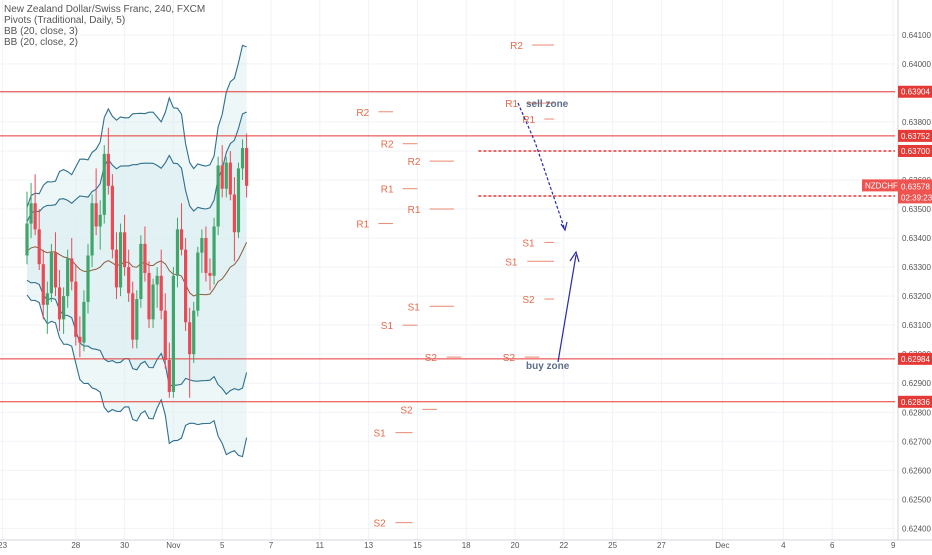  I want to click on legend-bb-3: BB (20, close, 3), so click(41, 31).